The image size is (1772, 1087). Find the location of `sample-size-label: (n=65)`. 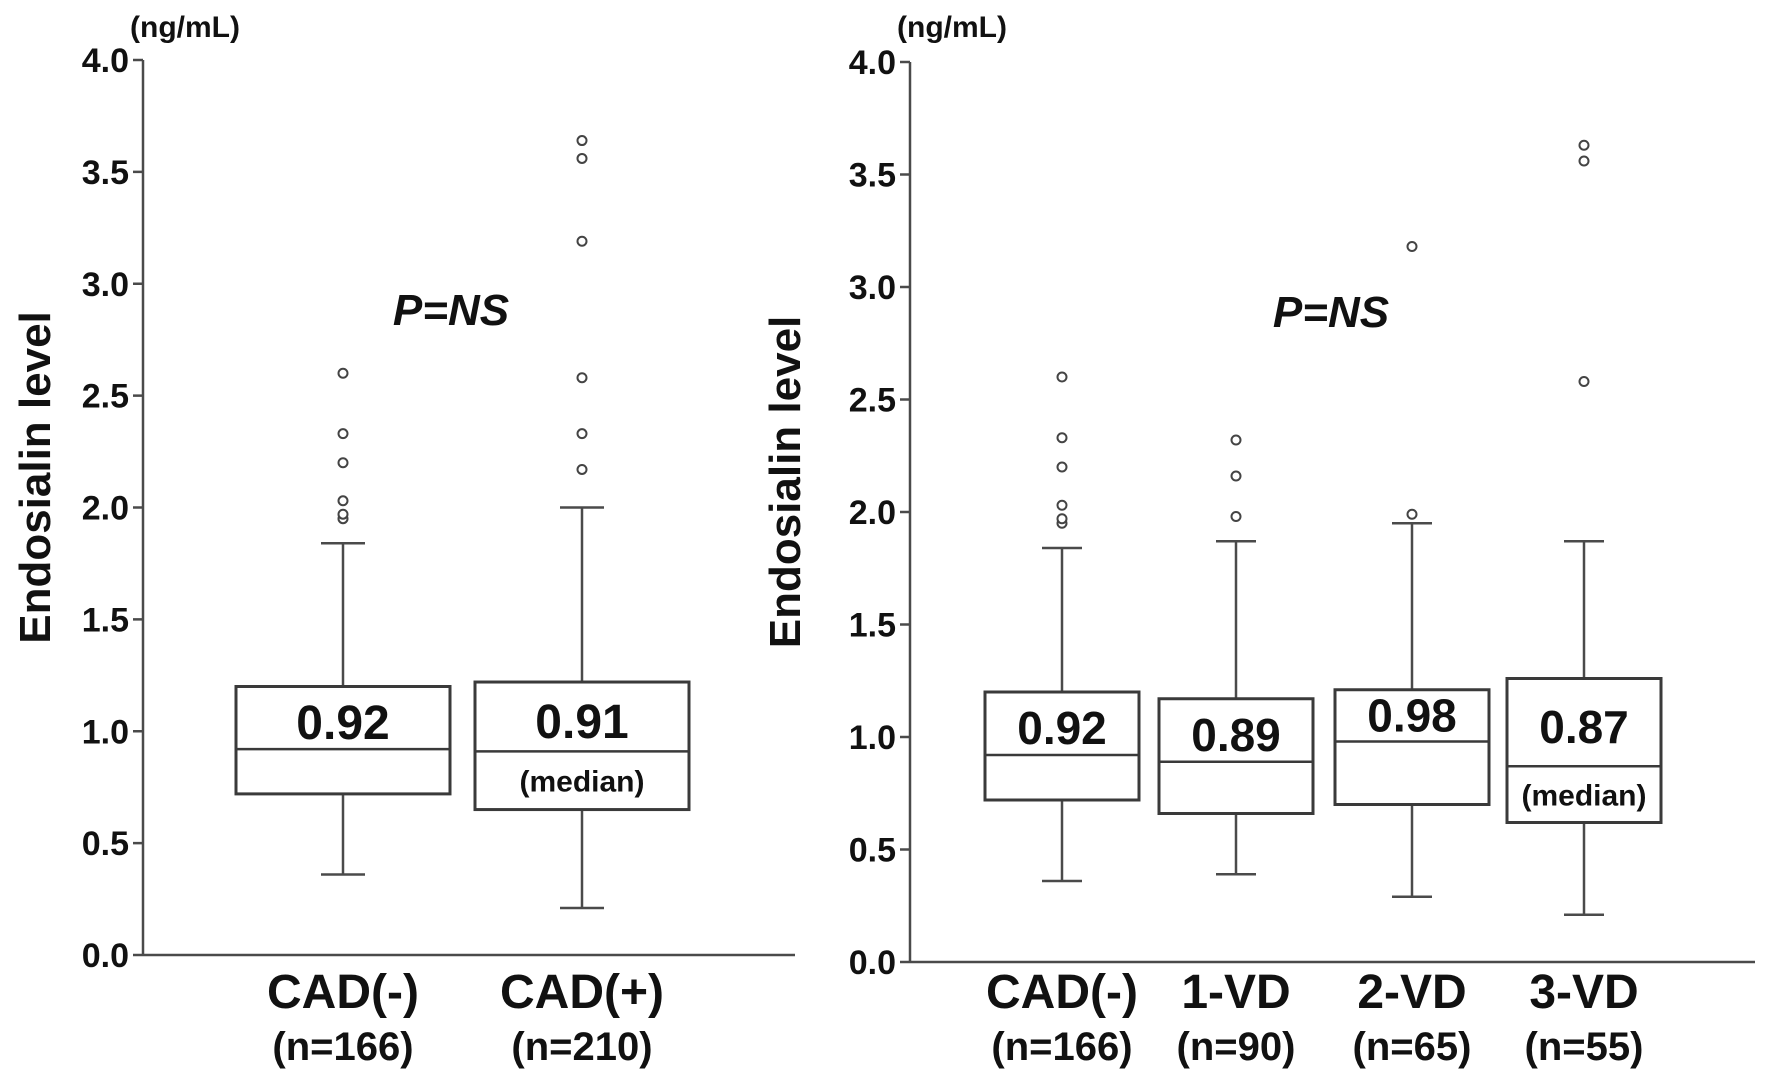

sample-size-label: (n=65) is located at coordinates (1412, 1047).